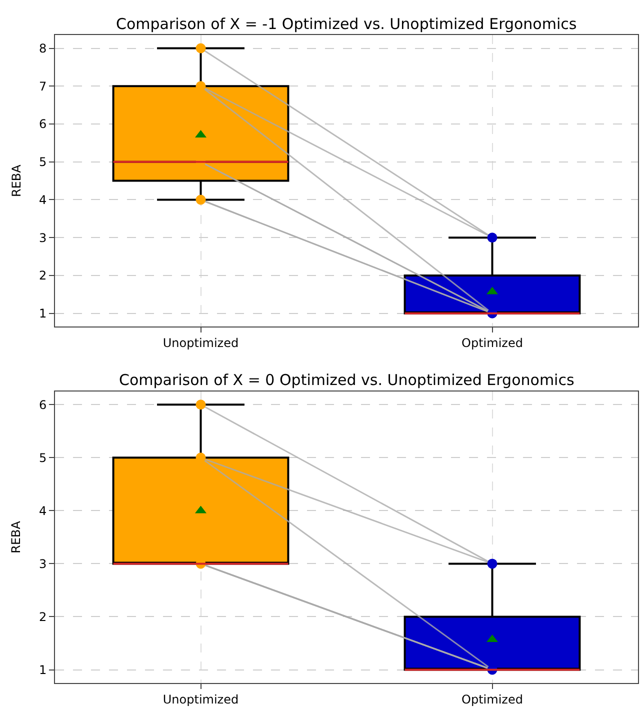 Image resolution: width=643 pixels, height=718 pixels. What do you see at coordinates (346, 380) in the screenshot?
I see `chart-title: Comparison of X = 0 Optimized vs. Unoptimized Ergonomics` at bounding box center [346, 380].